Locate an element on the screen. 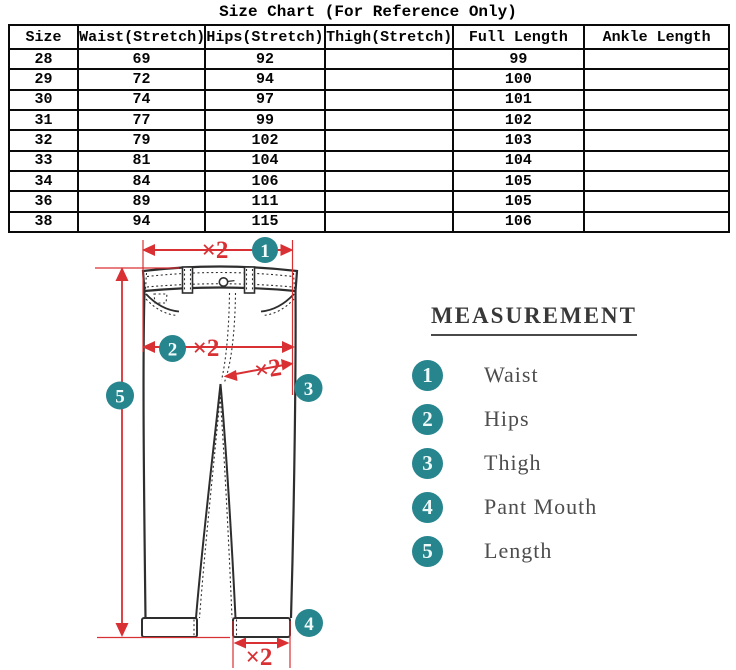 This screenshot has height=670, width=736. table-cell: 38 is located at coordinates (43, 222).